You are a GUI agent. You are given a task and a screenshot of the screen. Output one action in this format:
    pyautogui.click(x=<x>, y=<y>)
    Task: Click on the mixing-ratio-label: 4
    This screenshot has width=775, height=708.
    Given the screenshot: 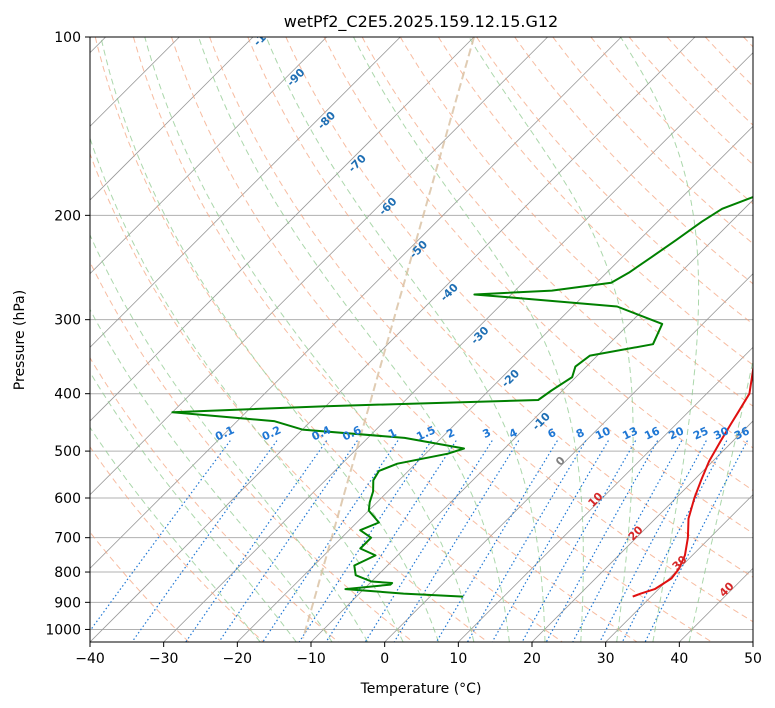 What is the action you would take?
    pyautogui.click(x=513, y=433)
    